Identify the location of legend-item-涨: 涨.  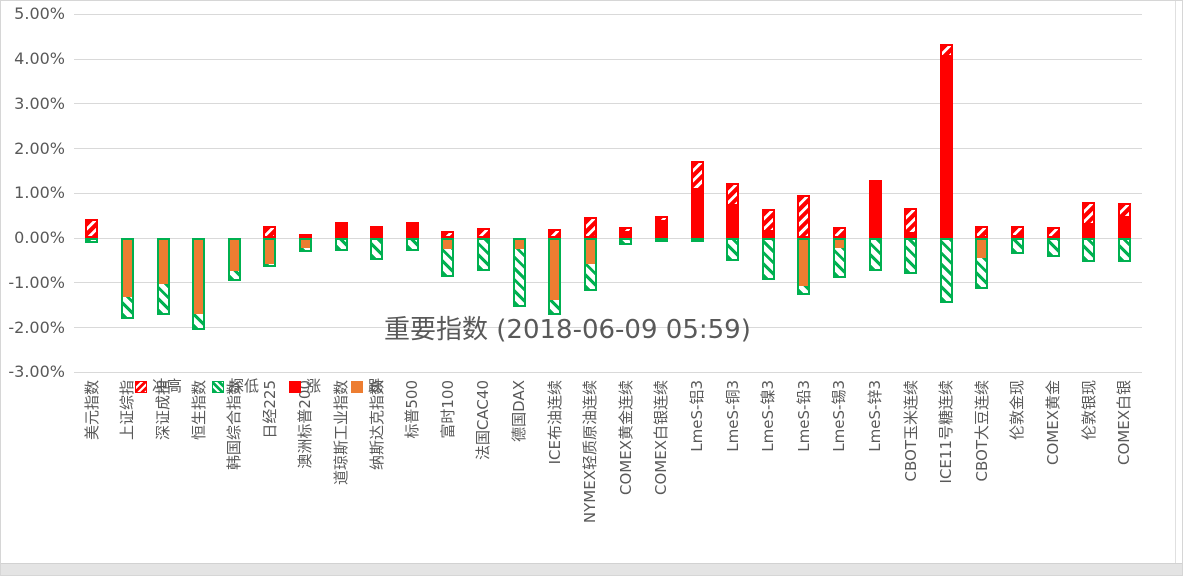
(305, 386).